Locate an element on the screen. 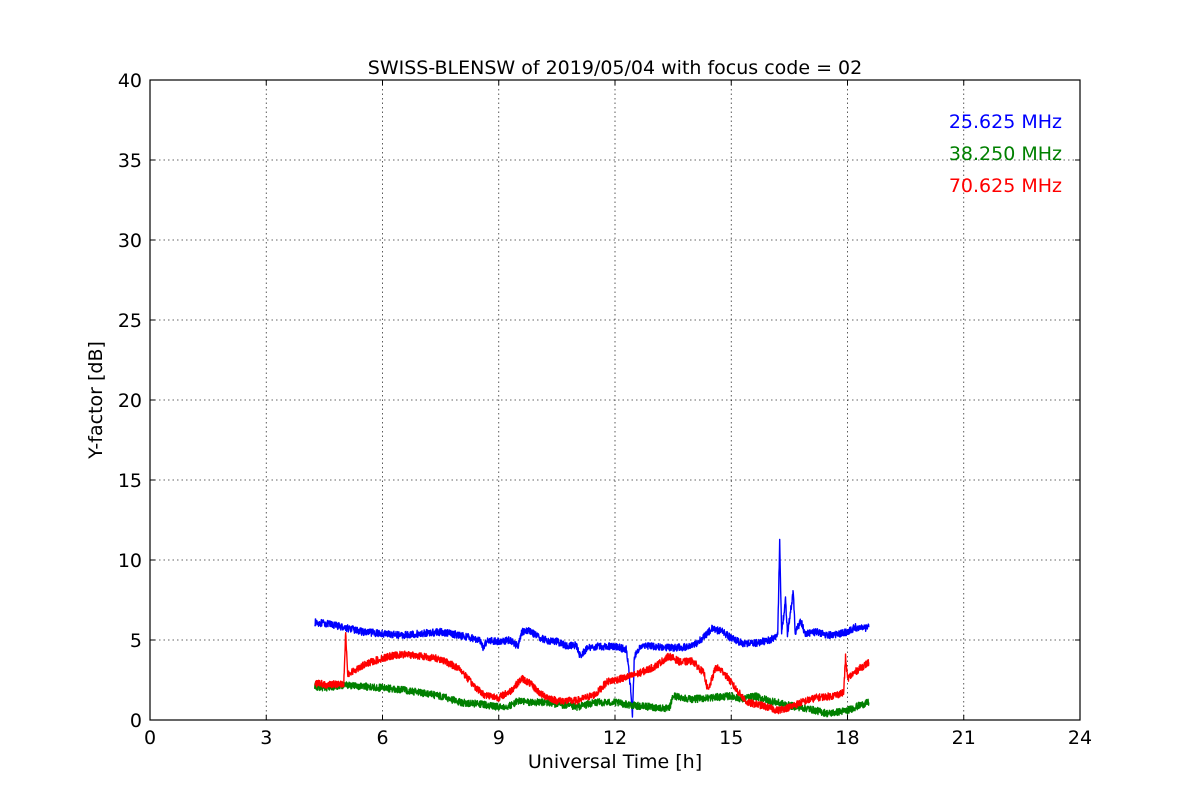  x-tick-label: 12 is located at coordinates (615, 738).